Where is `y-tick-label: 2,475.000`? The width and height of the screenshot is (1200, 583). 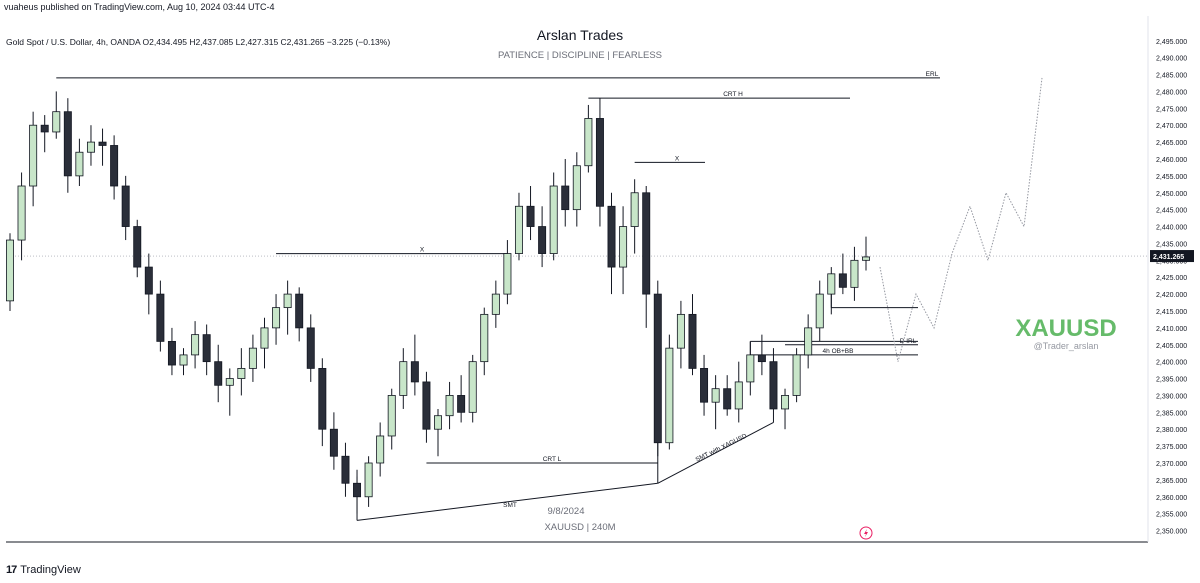 y-tick-label: 2,475.000 is located at coordinates (1171, 109).